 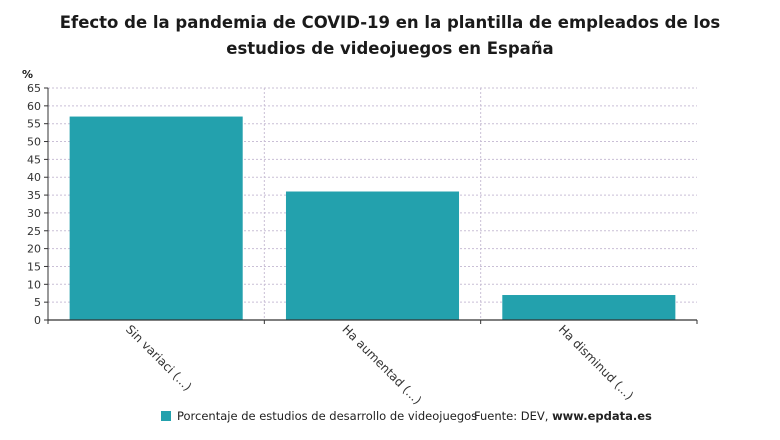 I want to click on legend-swatch, so click(x=166, y=416).